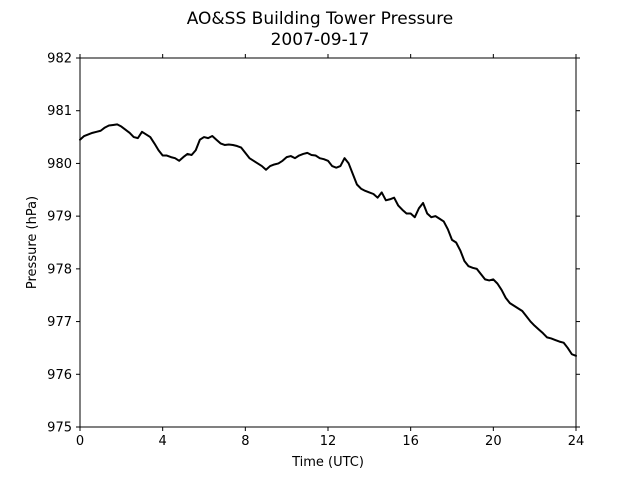  I want to click on y-tick-label: 980, so click(59, 164).